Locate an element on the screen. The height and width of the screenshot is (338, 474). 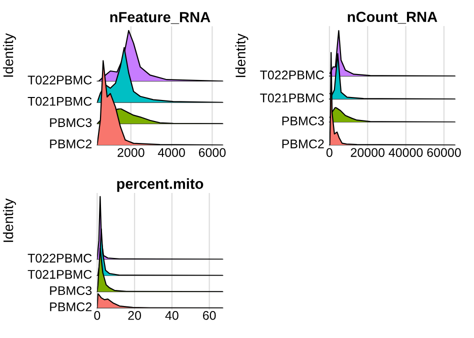
x-tick-label: 20000 is located at coordinates (367, 152).